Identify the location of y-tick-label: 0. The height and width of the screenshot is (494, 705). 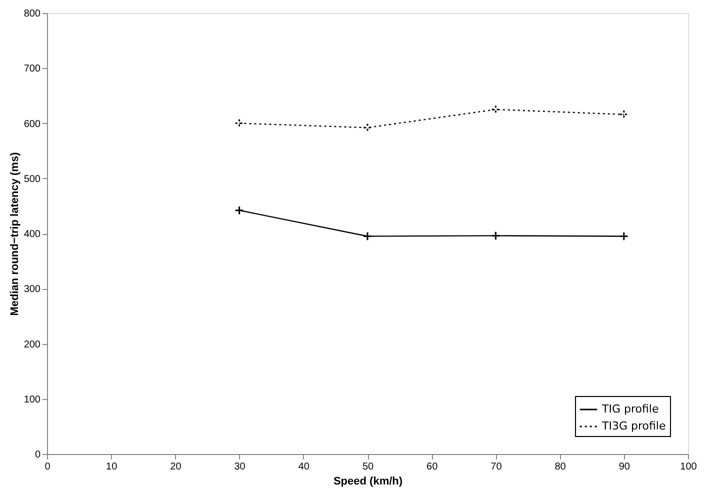
(37, 455).